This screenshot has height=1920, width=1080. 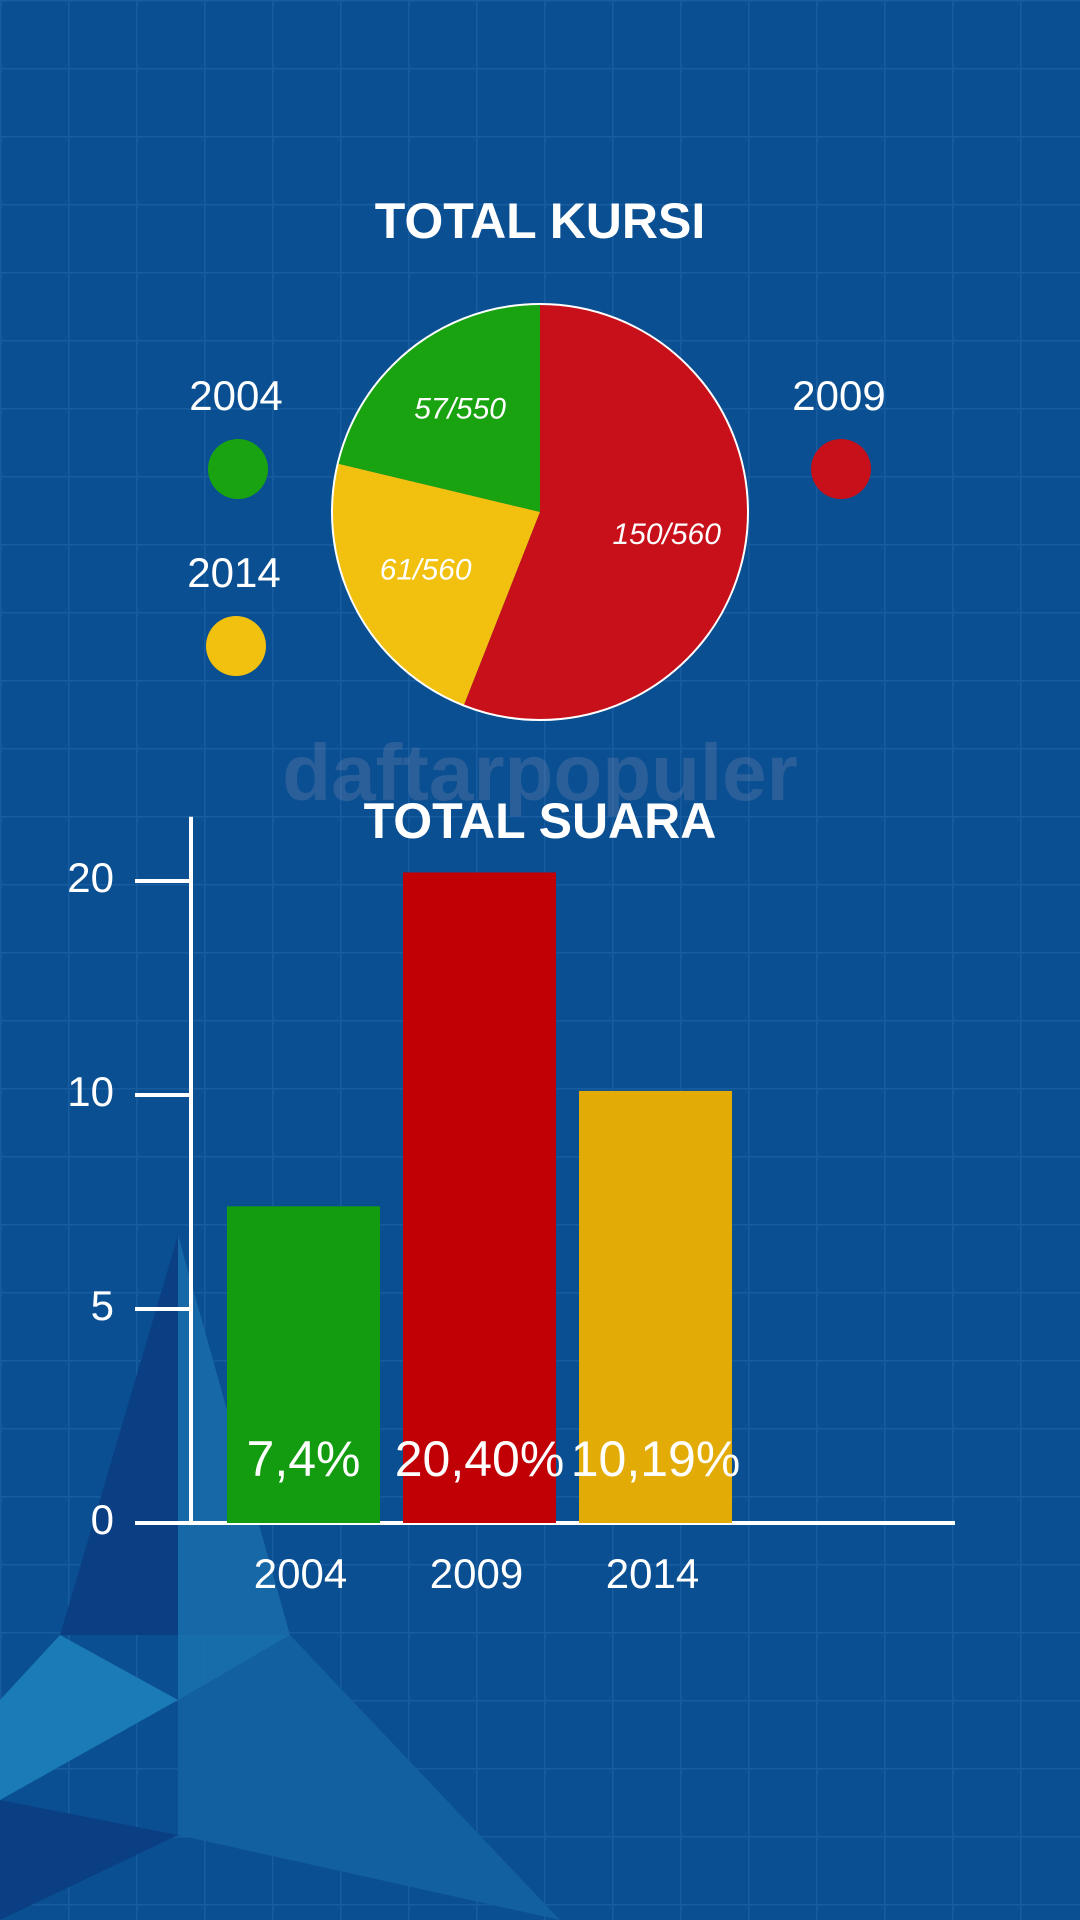 I want to click on watermark: daftarpopuler, so click(x=540, y=772).